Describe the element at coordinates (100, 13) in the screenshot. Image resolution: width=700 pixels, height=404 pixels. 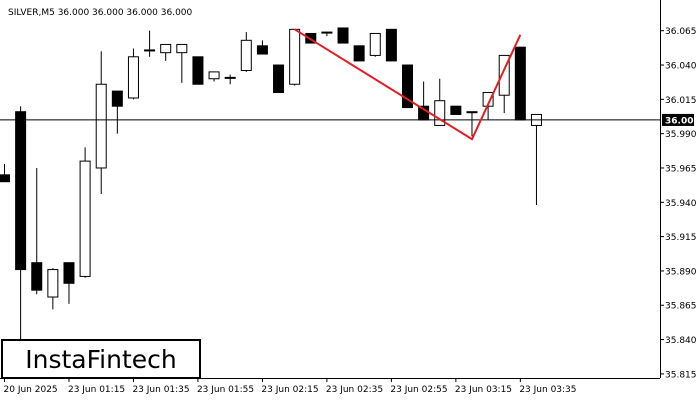
I see `symbol-header: SILVER,M5 36.000 36.000 36.000 36.000` at that location.